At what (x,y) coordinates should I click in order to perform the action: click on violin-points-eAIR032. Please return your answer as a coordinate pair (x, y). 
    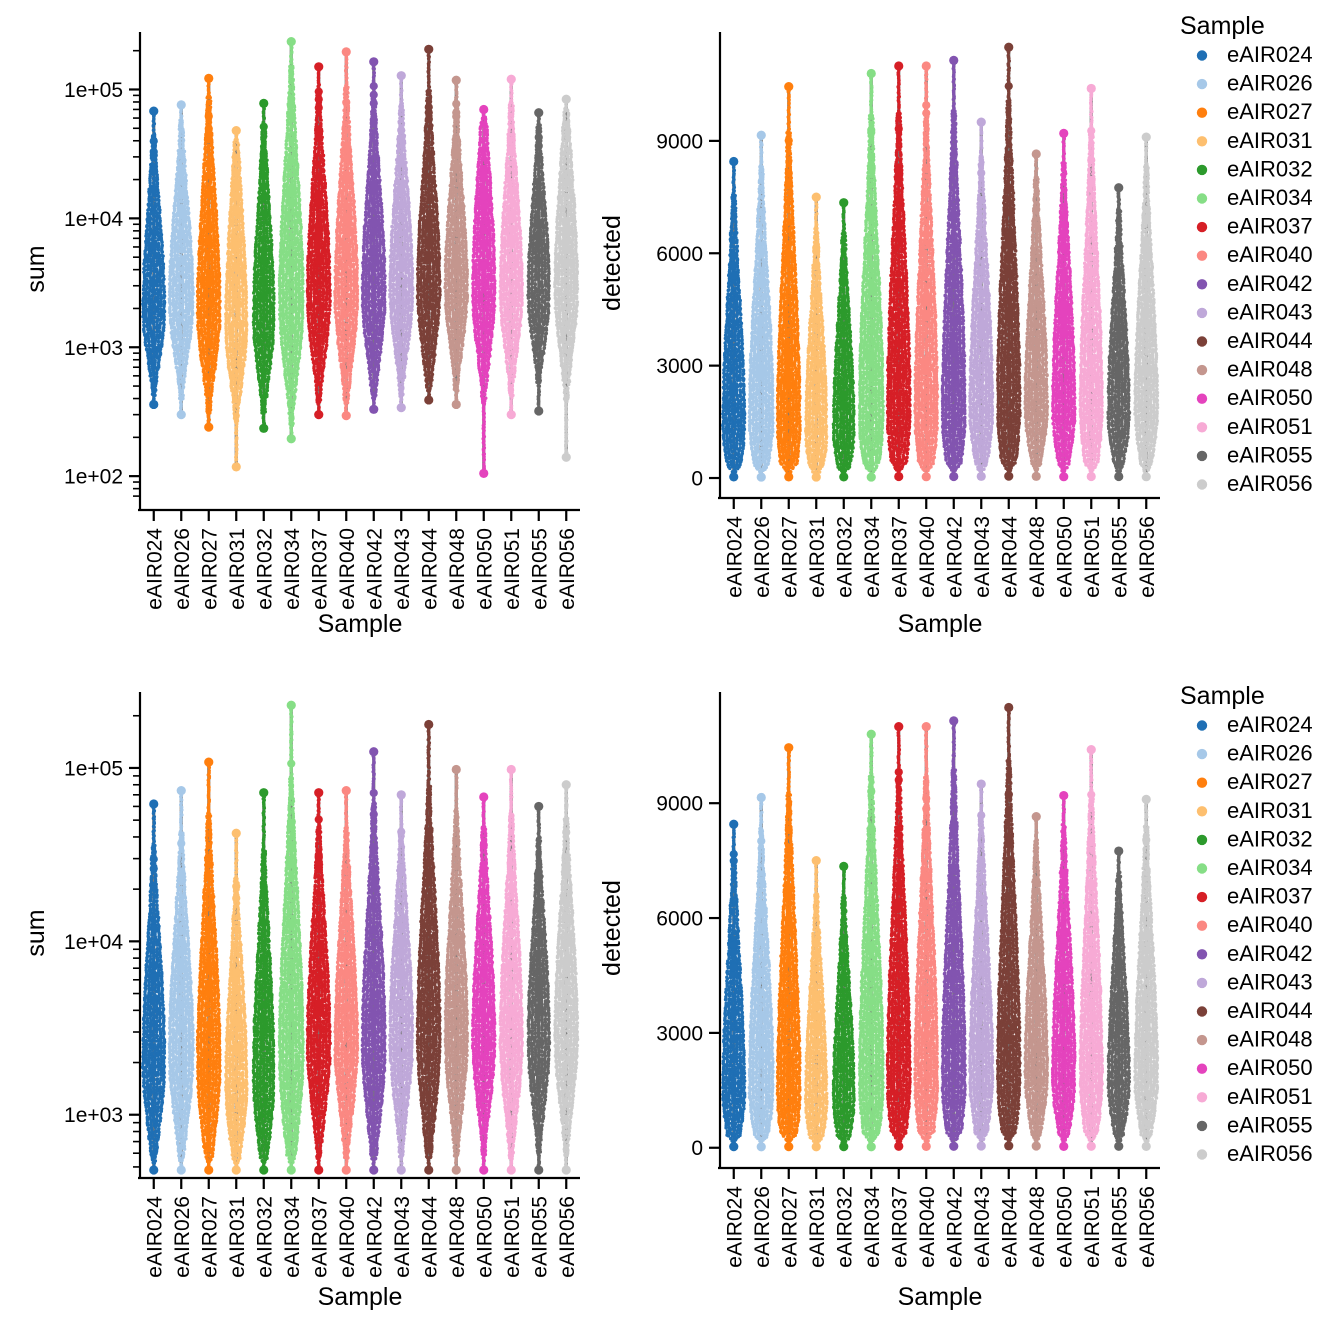
    Looking at the image, I should click on (263, 265).